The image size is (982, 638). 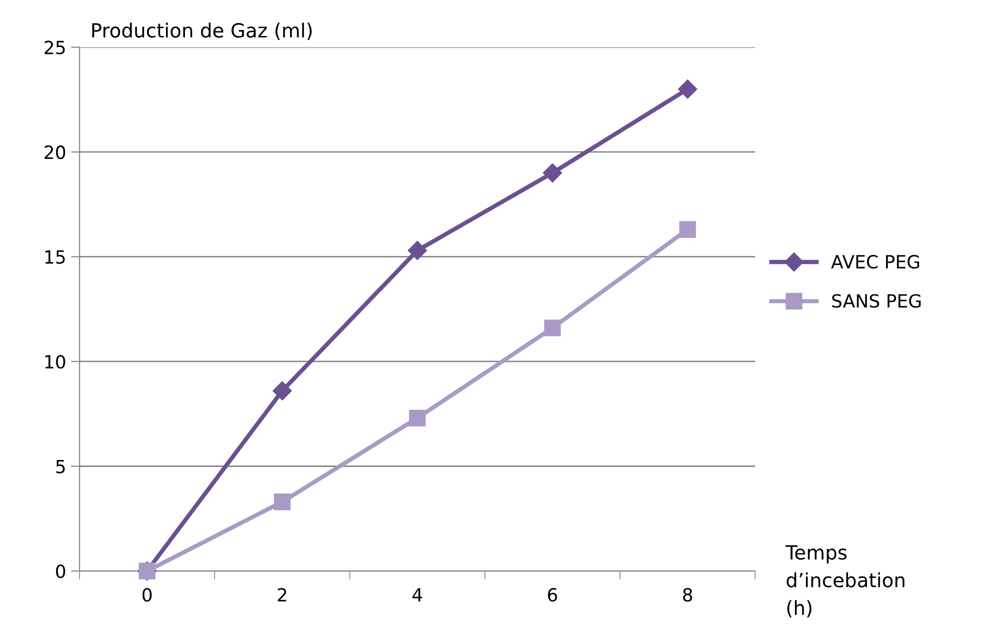 What do you see at coordinates (282, 595) in the screenshot?
I see `x-tick-label: 2` at bounding box center [282, 595].